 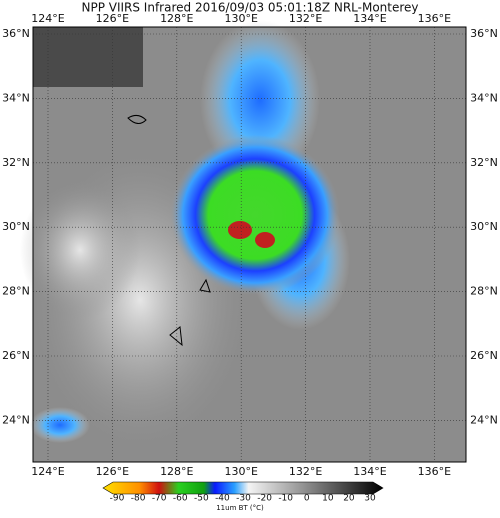 What do you see at coordinates (264, 499) in the screenshot?
I see `colorbar-tick-label: -20` at bounding box center [264, 499].